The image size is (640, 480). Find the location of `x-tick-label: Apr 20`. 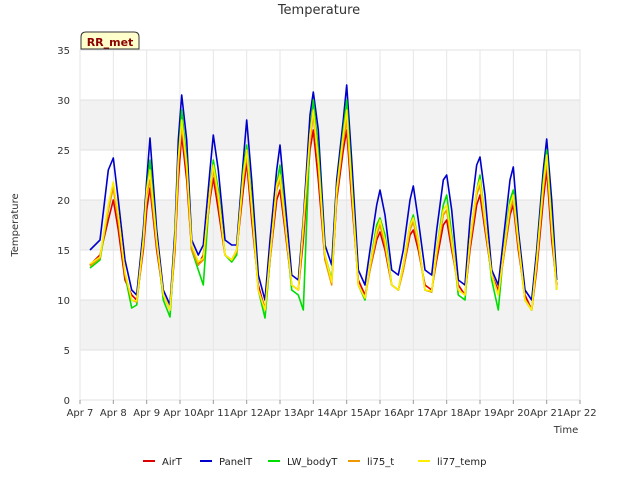

x-tick-label: Apr 20 is located at coordinates (513, 413).